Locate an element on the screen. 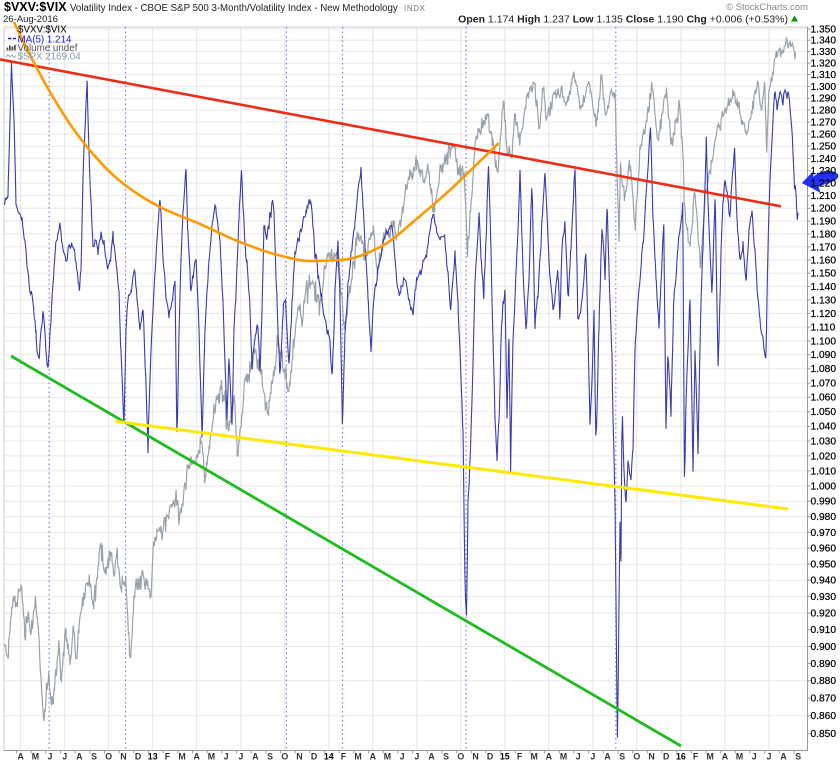 Image resolution: width=840 pixels, height=767 pixels. svg-text: 1.010 is located at coordinates (824, 471).